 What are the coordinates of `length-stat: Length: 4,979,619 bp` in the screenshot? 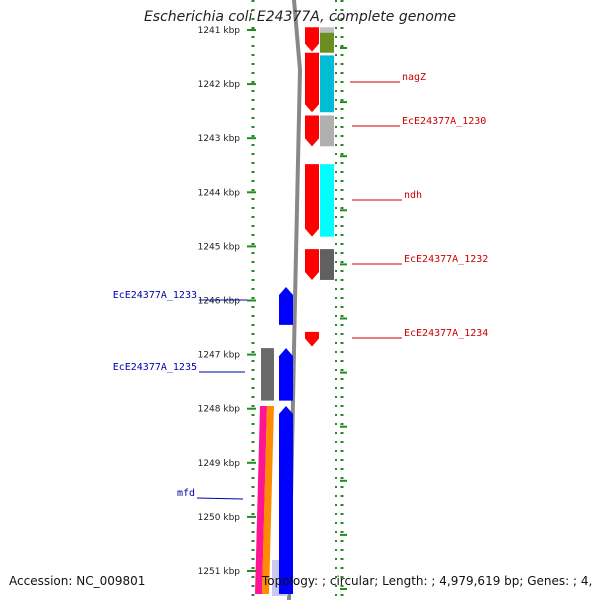 It's located at (446, 581).